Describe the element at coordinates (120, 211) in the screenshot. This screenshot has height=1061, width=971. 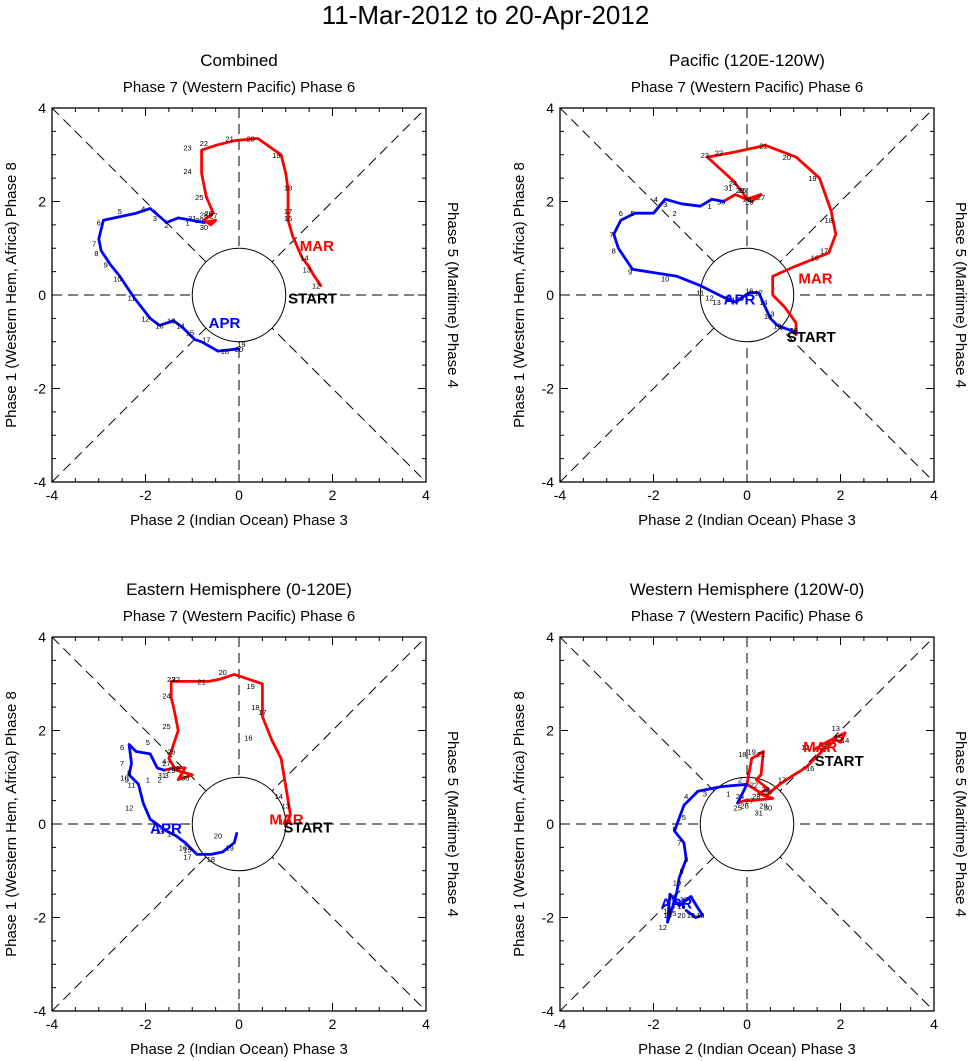
I see `day-label: 5` at that location.